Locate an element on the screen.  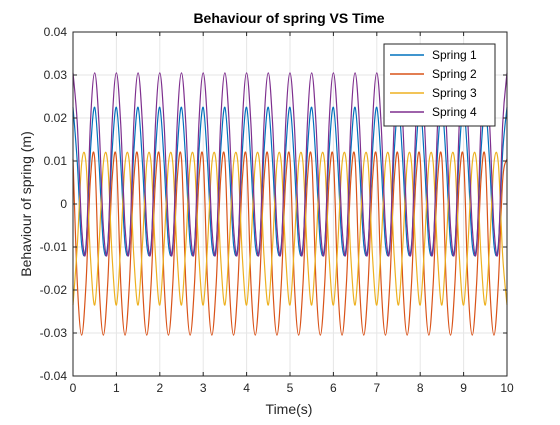
y-tick-label: -0.01 is located at coordinates (54, 247).